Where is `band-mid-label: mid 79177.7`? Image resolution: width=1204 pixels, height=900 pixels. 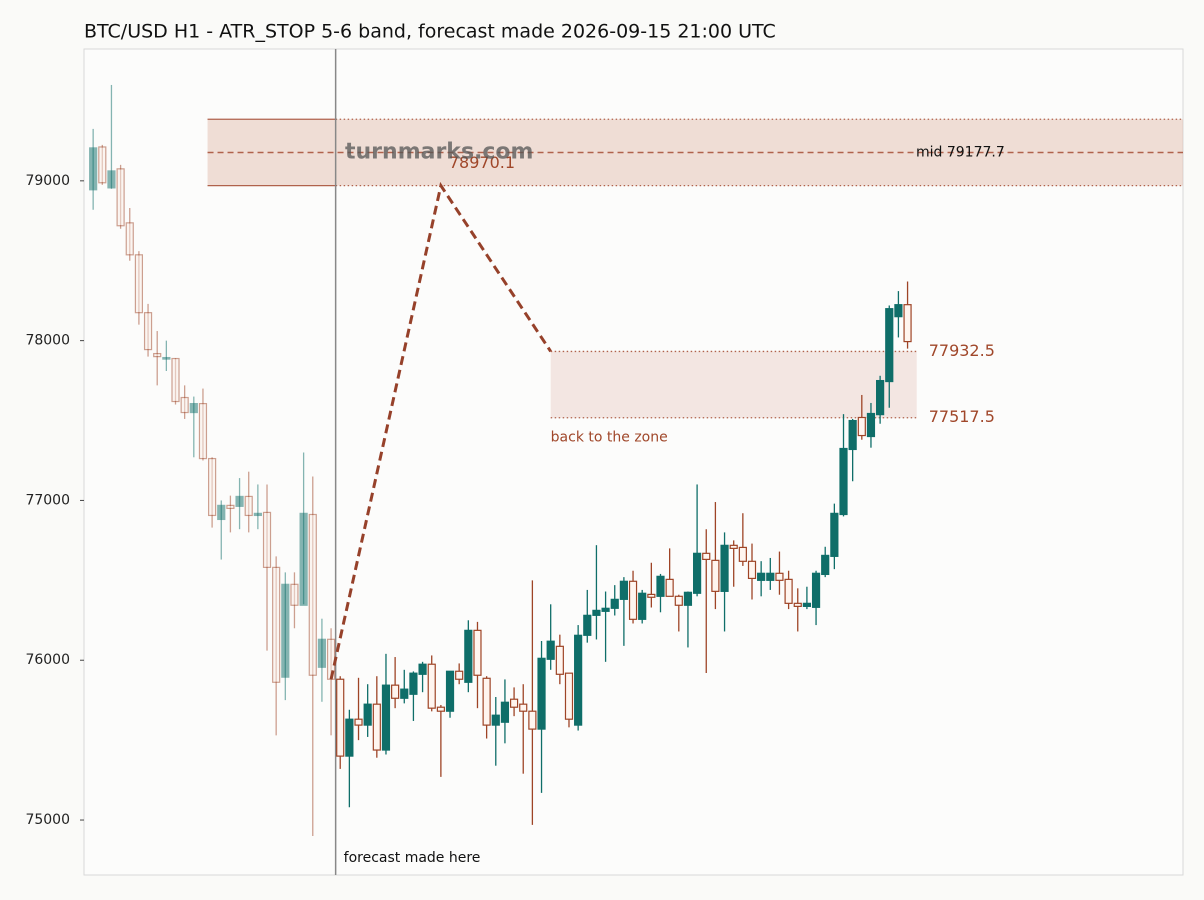 band-mid-label: mid 79177.7 is located at coordinates (960, 152).